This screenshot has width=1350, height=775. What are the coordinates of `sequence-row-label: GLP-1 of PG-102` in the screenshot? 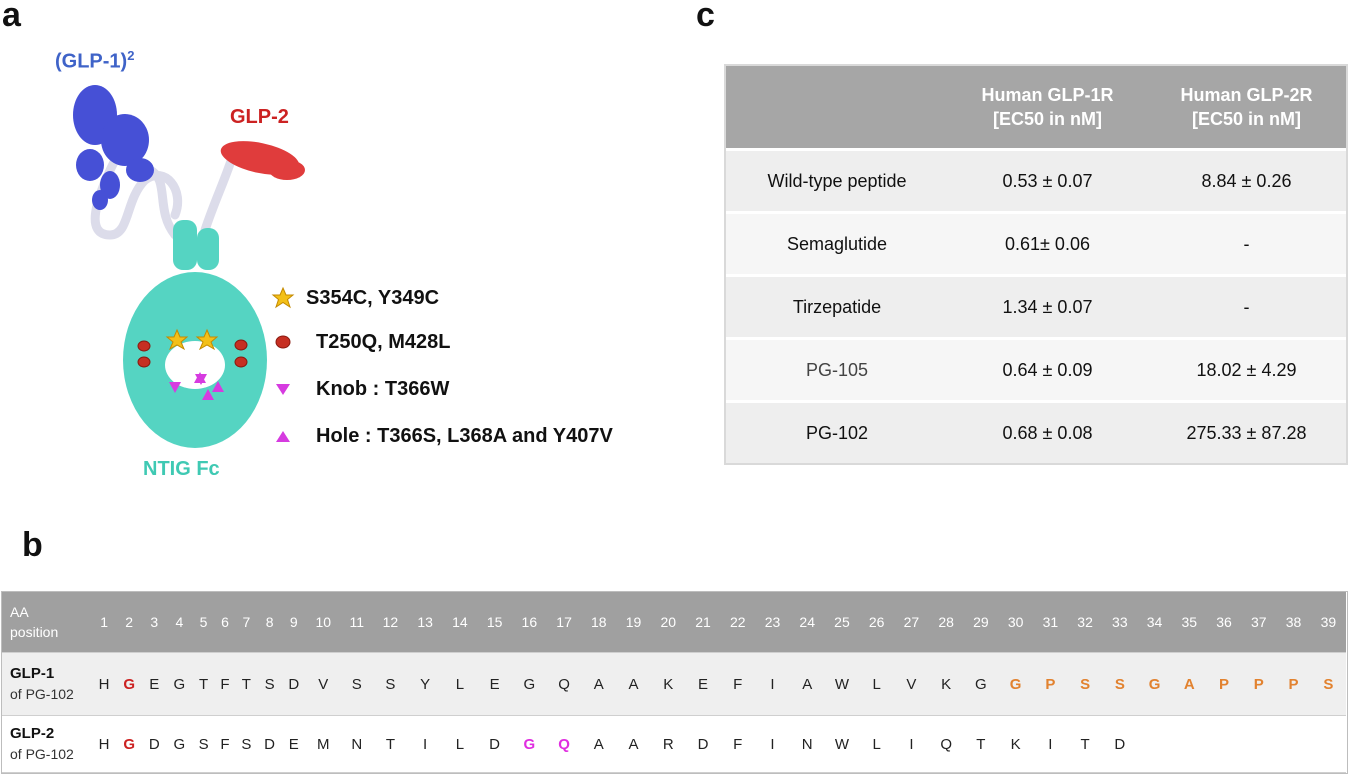 It's located at (47, 684).